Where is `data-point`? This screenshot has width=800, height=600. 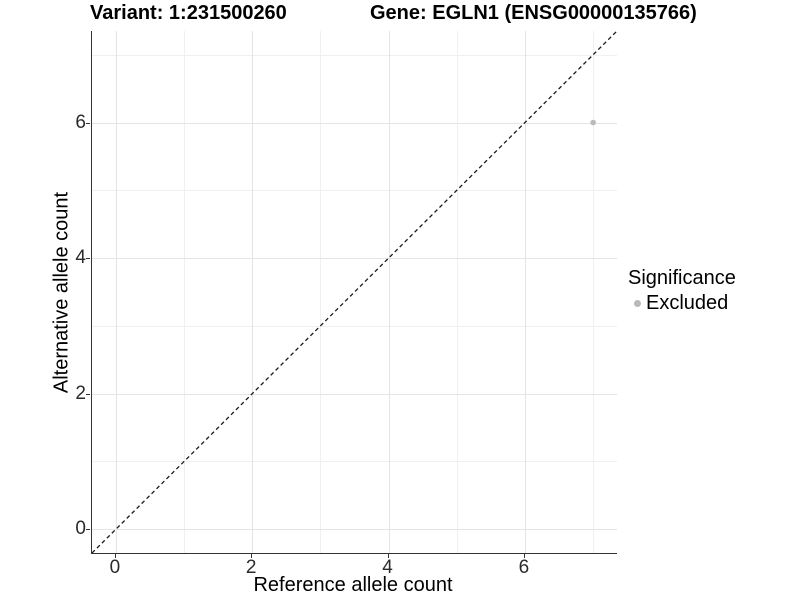
data-point is located at coordinates (593, 122).